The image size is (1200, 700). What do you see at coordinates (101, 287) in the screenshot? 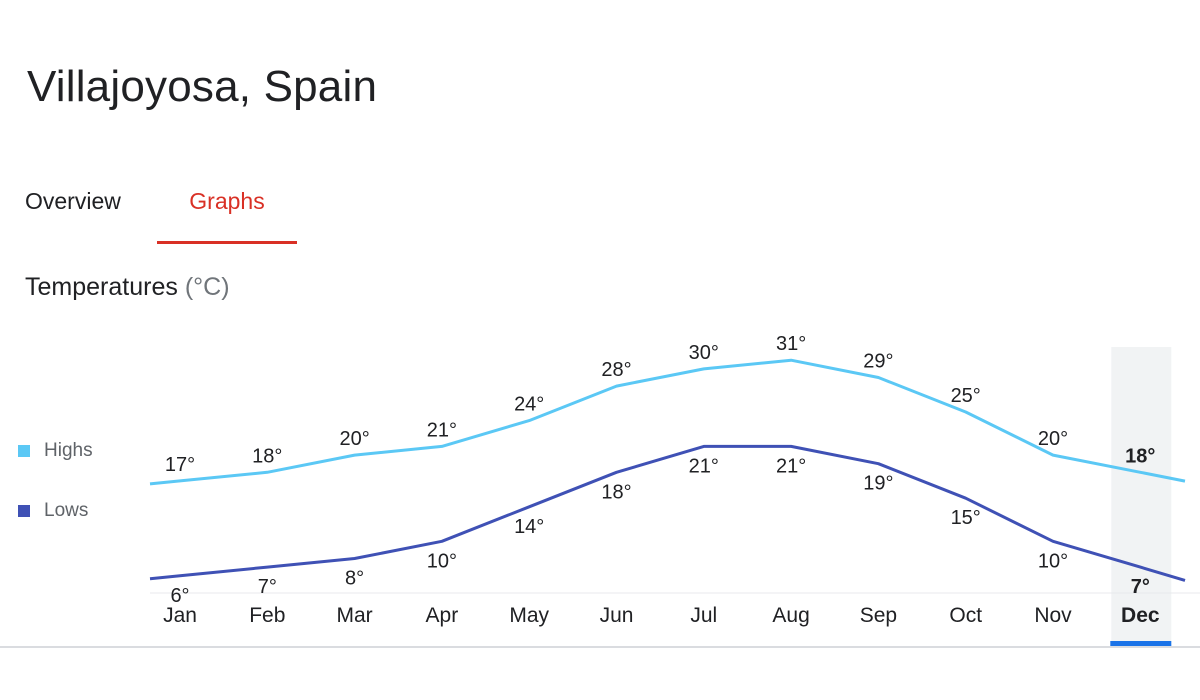
I see `section-label: Temperatures` at bounding box center [101, 287].